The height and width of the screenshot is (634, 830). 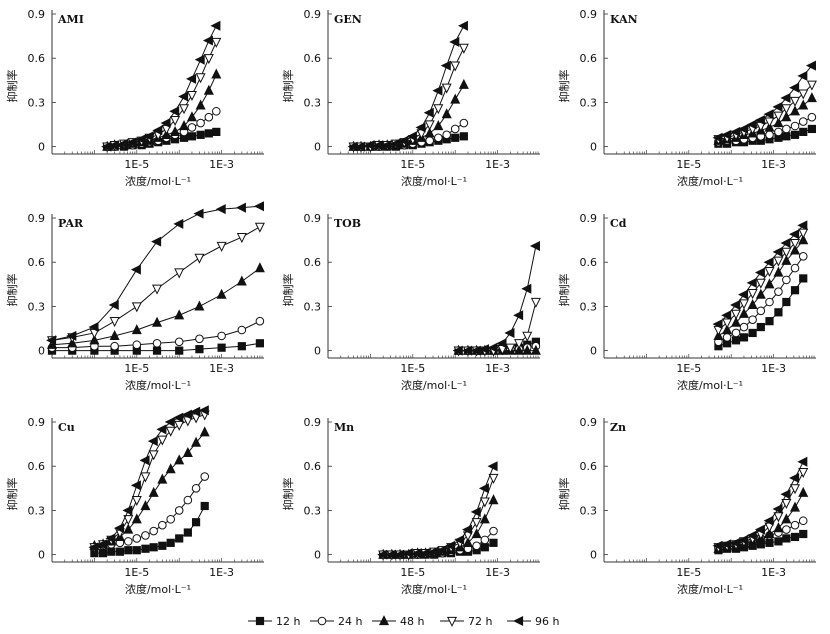 I want to click on panel-zn: 1E-5 1E-3 0 0.3 0.6 0.9 Zn 浓度/mol·L⁻¹ 抑制率, so click(x=686, y=506).